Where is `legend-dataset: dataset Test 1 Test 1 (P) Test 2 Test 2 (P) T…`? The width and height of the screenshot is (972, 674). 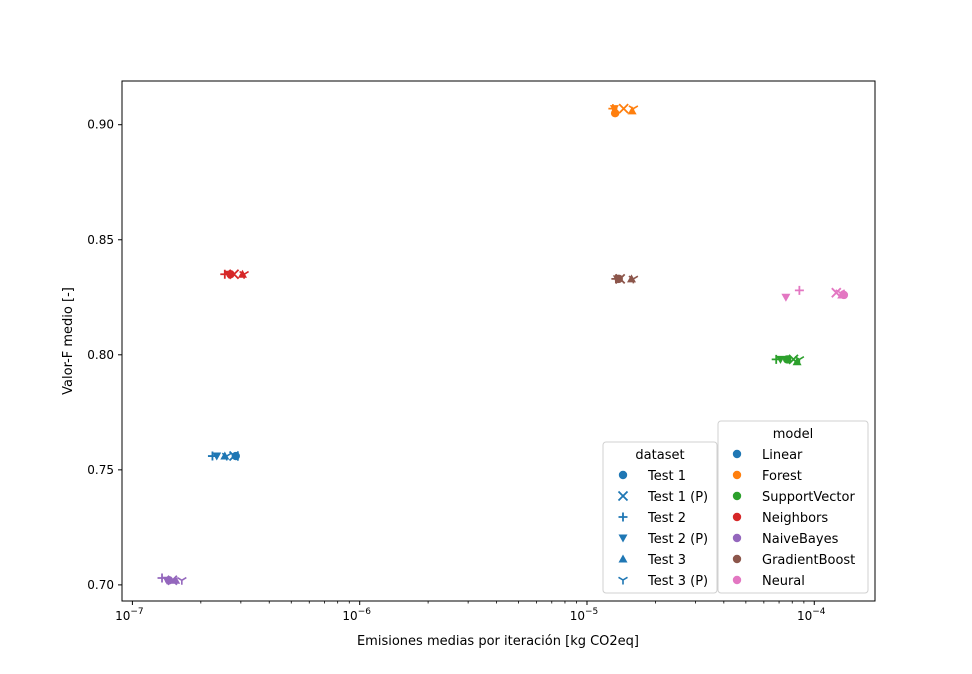
legend-dataset: dataset Test 1 Test 1 (P) Test 2 Test 2 (P) T… is located at coordinates (660, 517).